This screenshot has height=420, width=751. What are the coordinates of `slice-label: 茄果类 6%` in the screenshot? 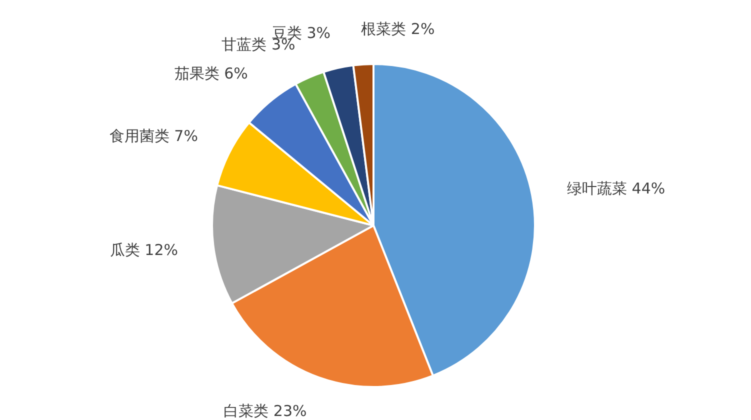 It's located at (211, 73).